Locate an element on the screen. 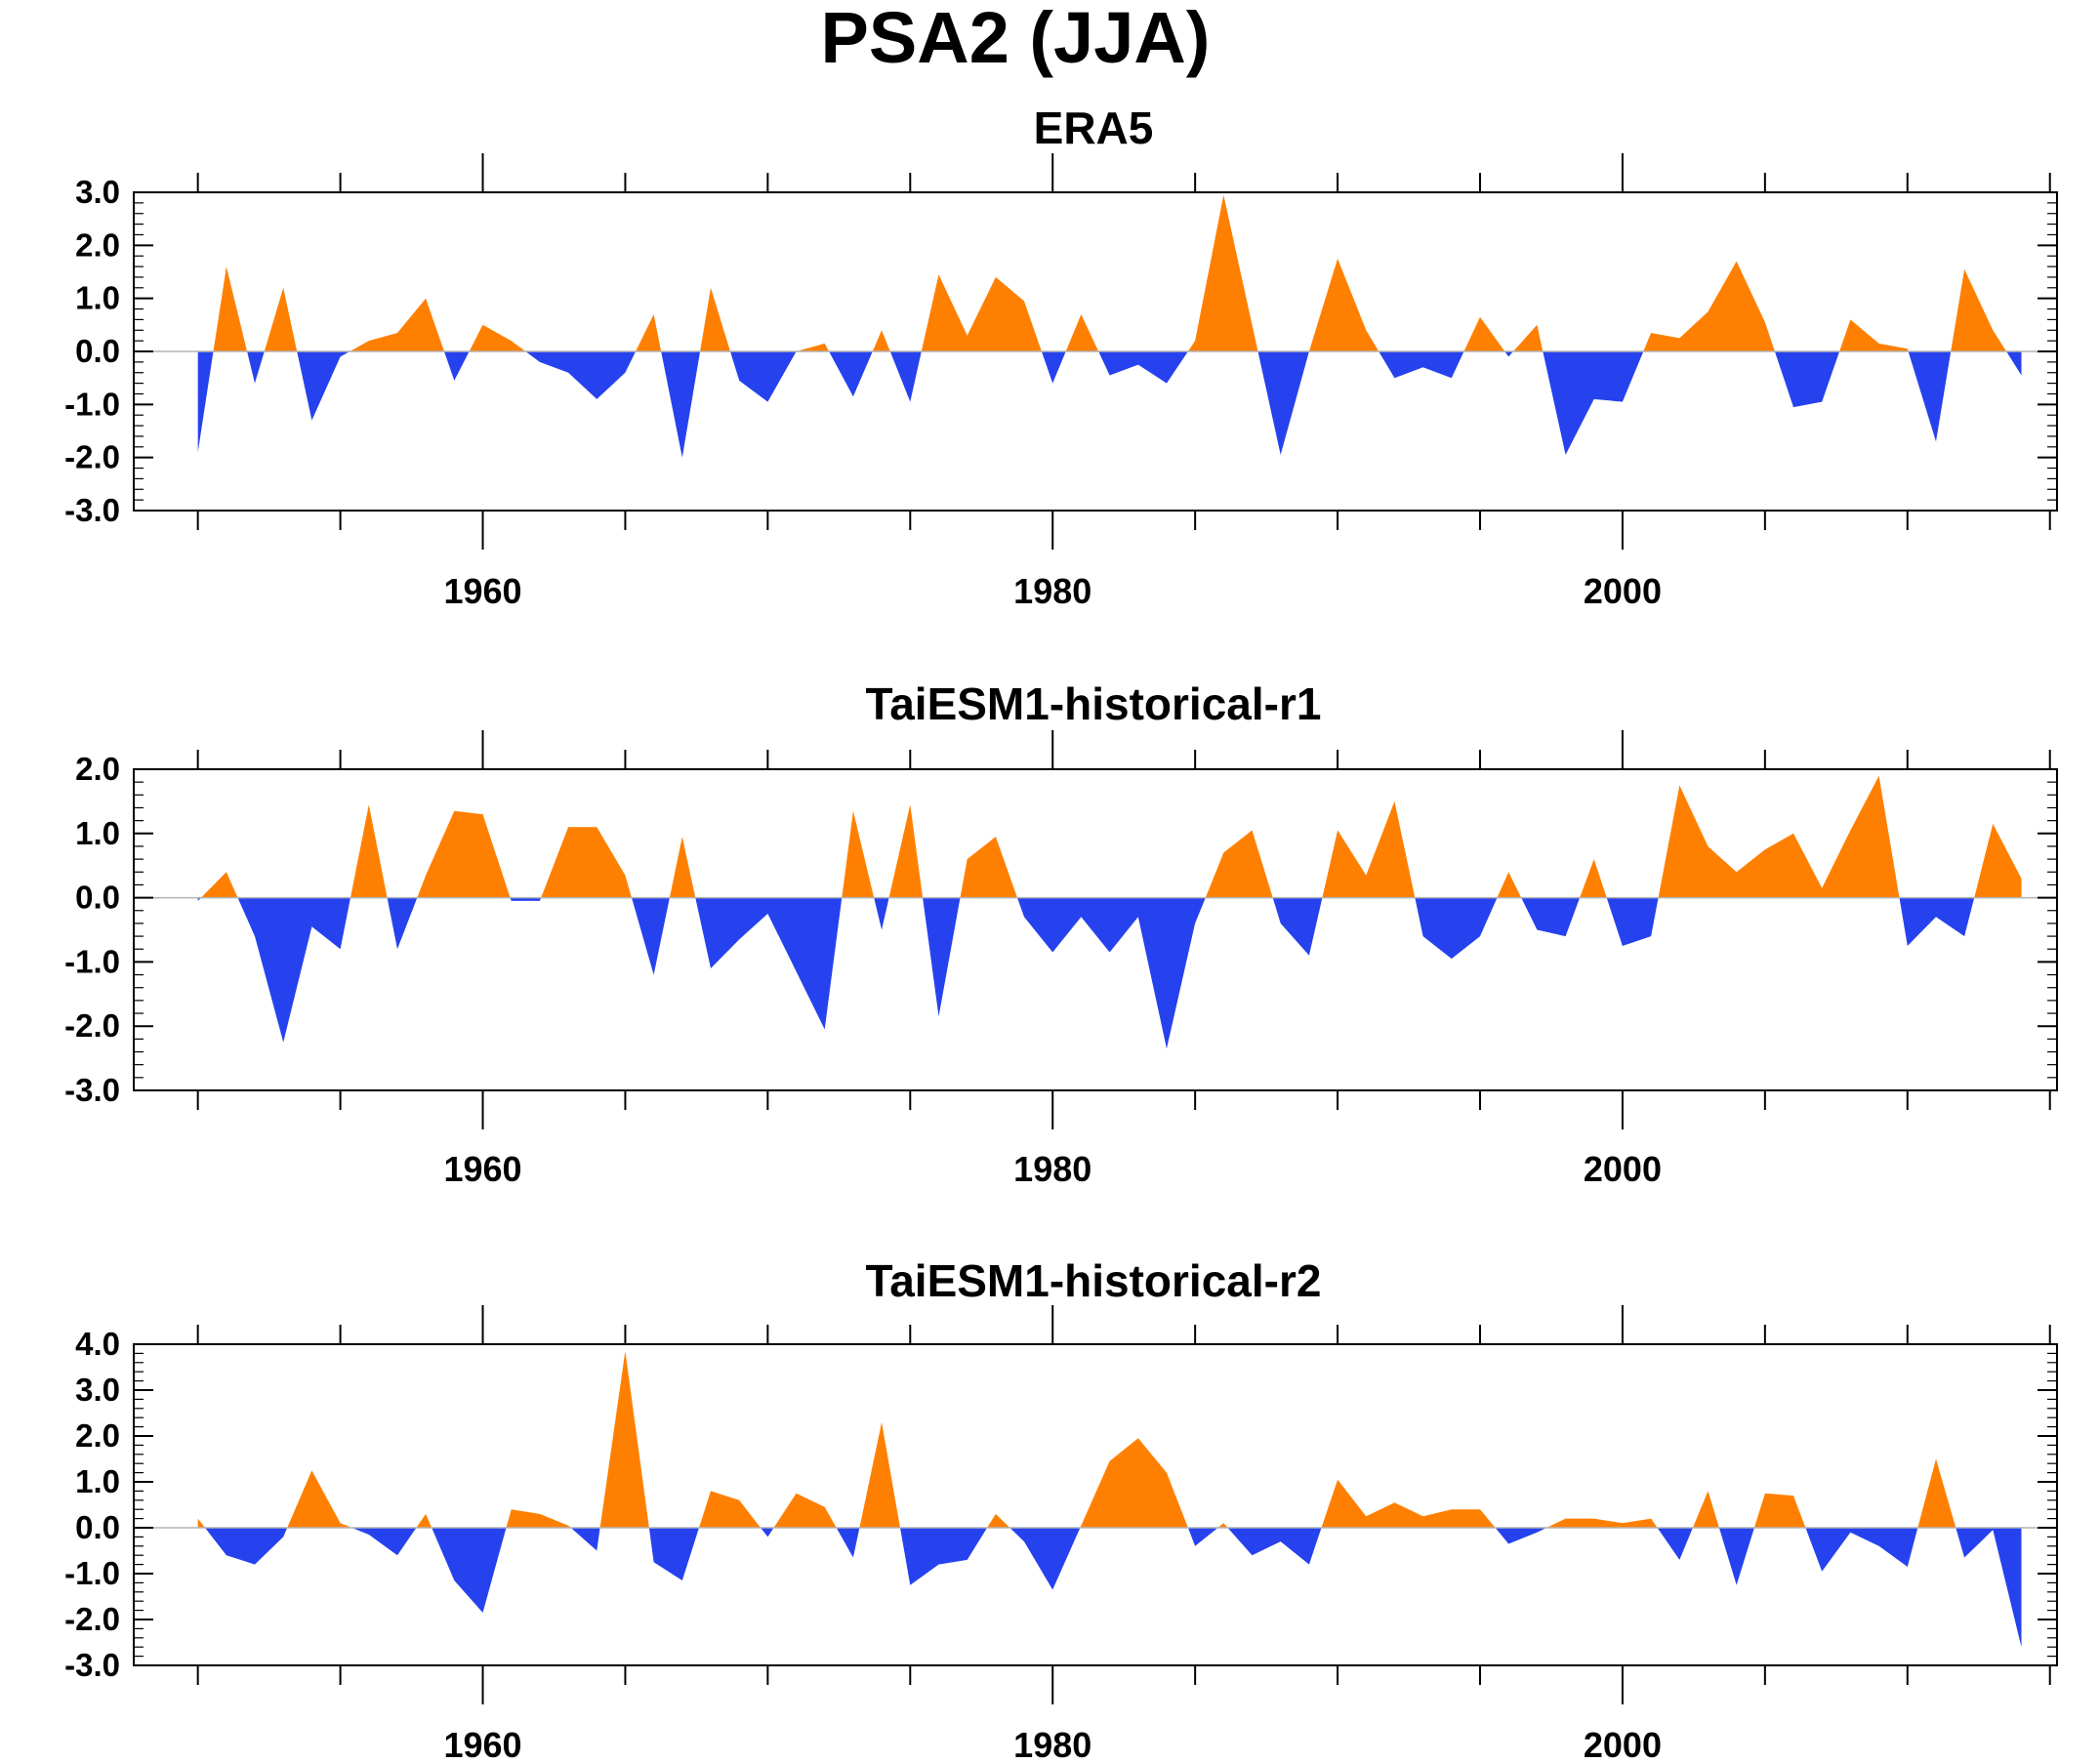  ytick-label: 4.0 is located at coordinates (97, 1344).